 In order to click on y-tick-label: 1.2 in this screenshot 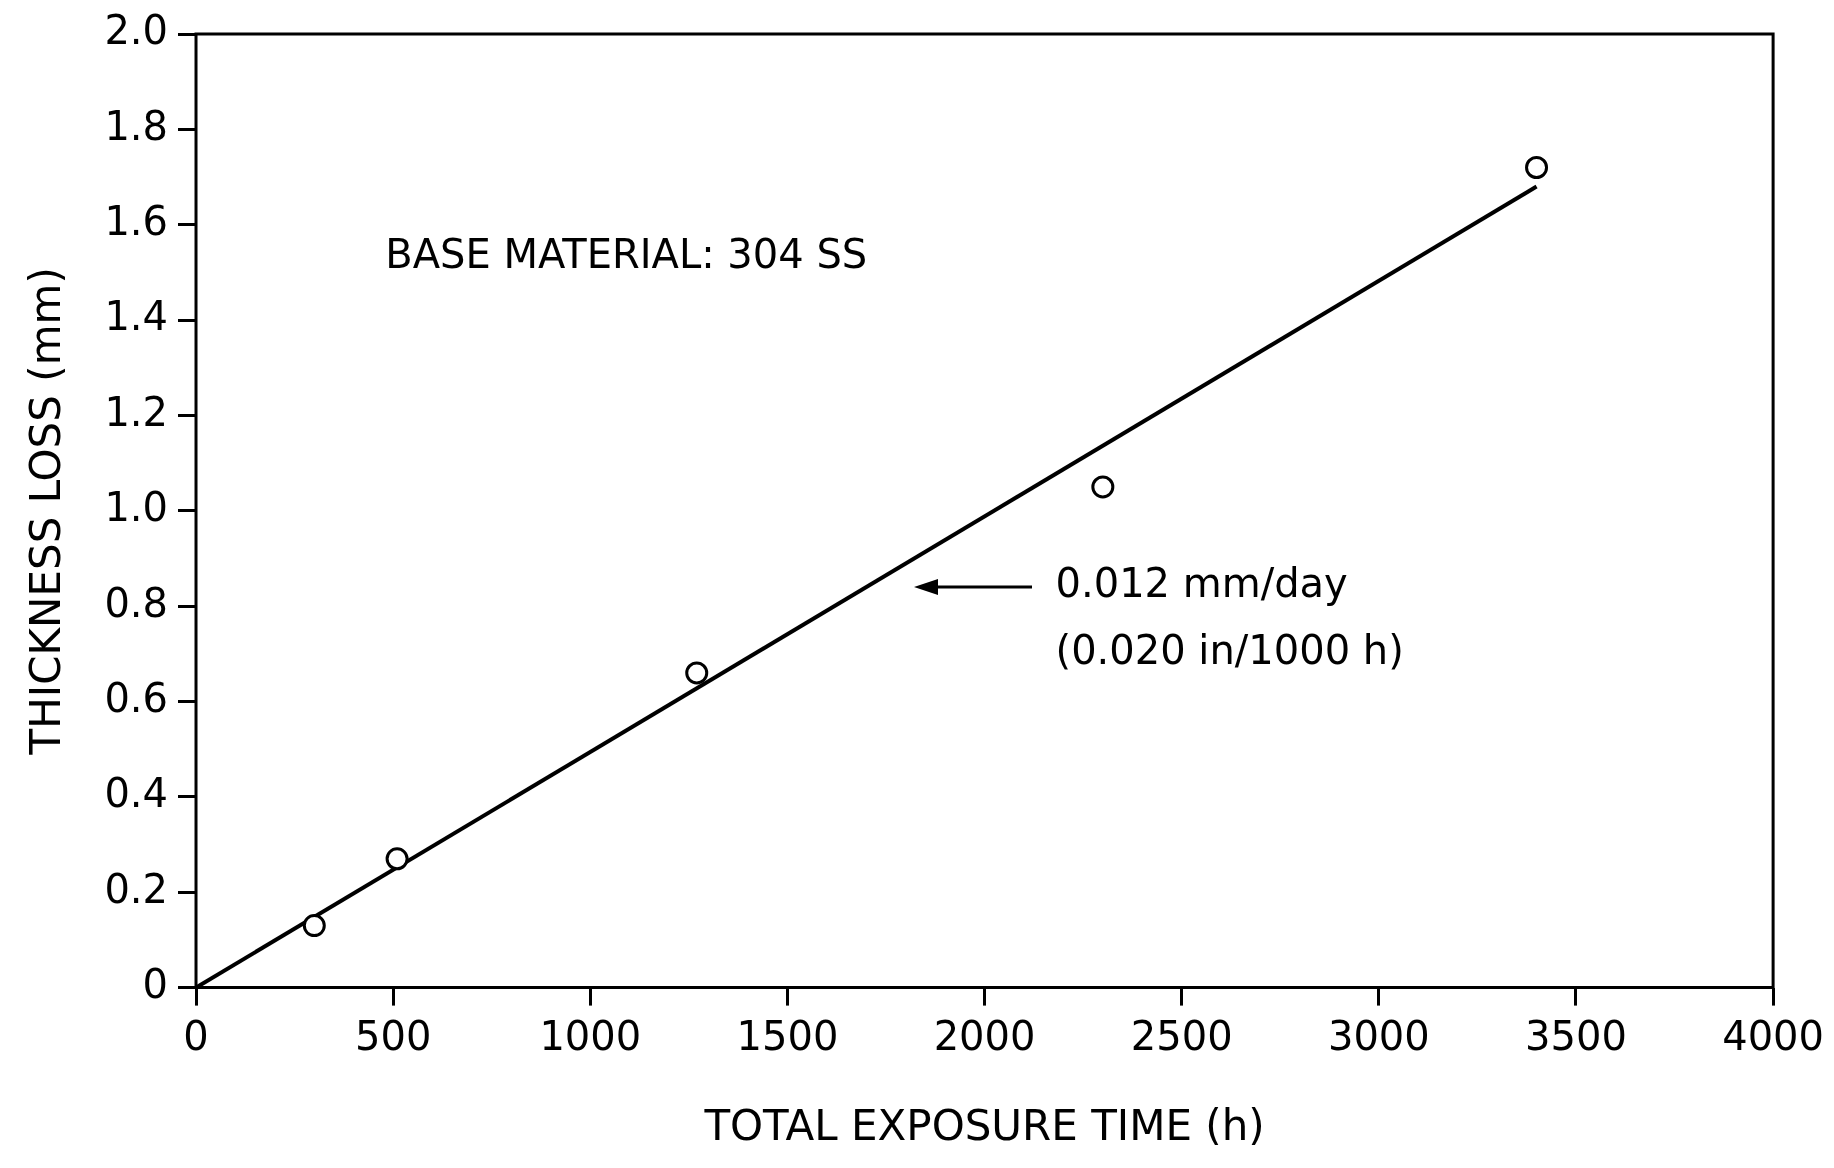, I will do `click(136, 411)`.